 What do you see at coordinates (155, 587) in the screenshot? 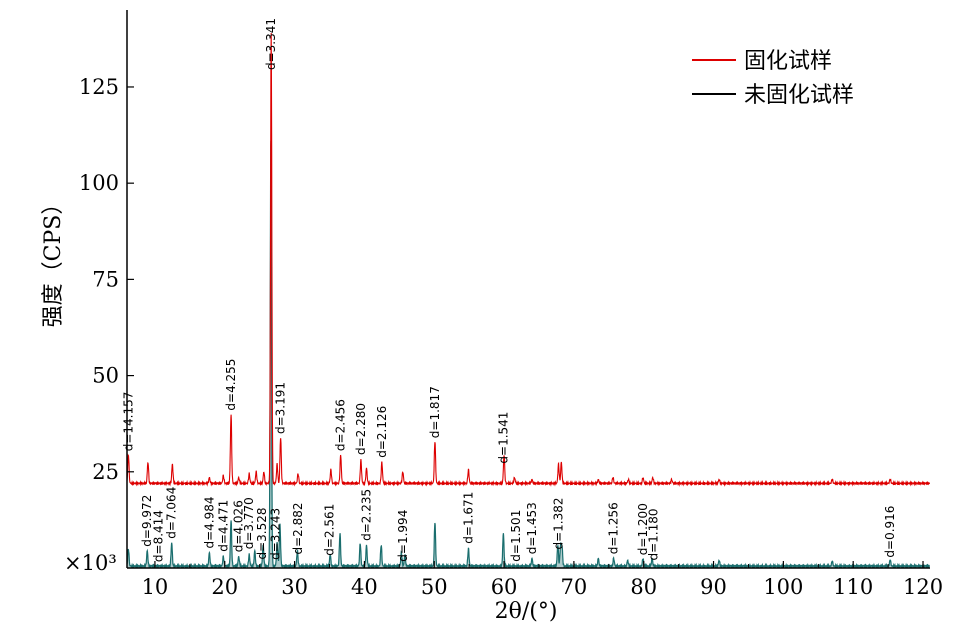
I see `x-tick-label: 10` at bounding box center [155, 587].